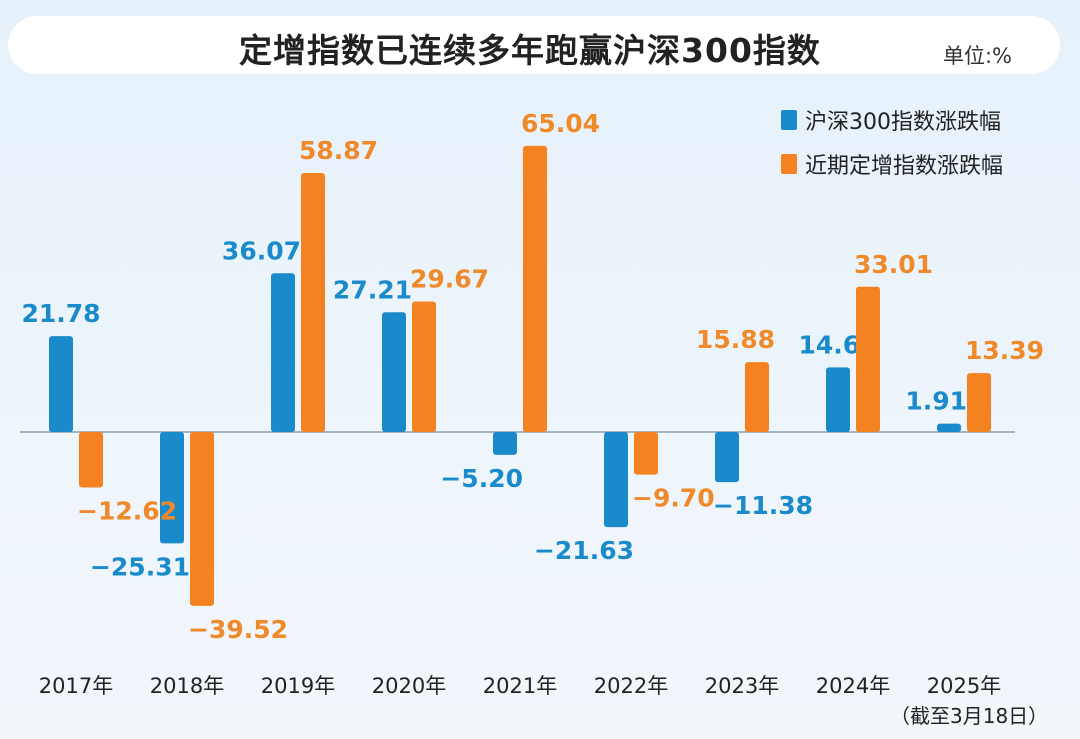  What do you see at coordinates (673, 498) in the screenshot?
I see `data-label: −9.70` at bounding box center [673, 498].